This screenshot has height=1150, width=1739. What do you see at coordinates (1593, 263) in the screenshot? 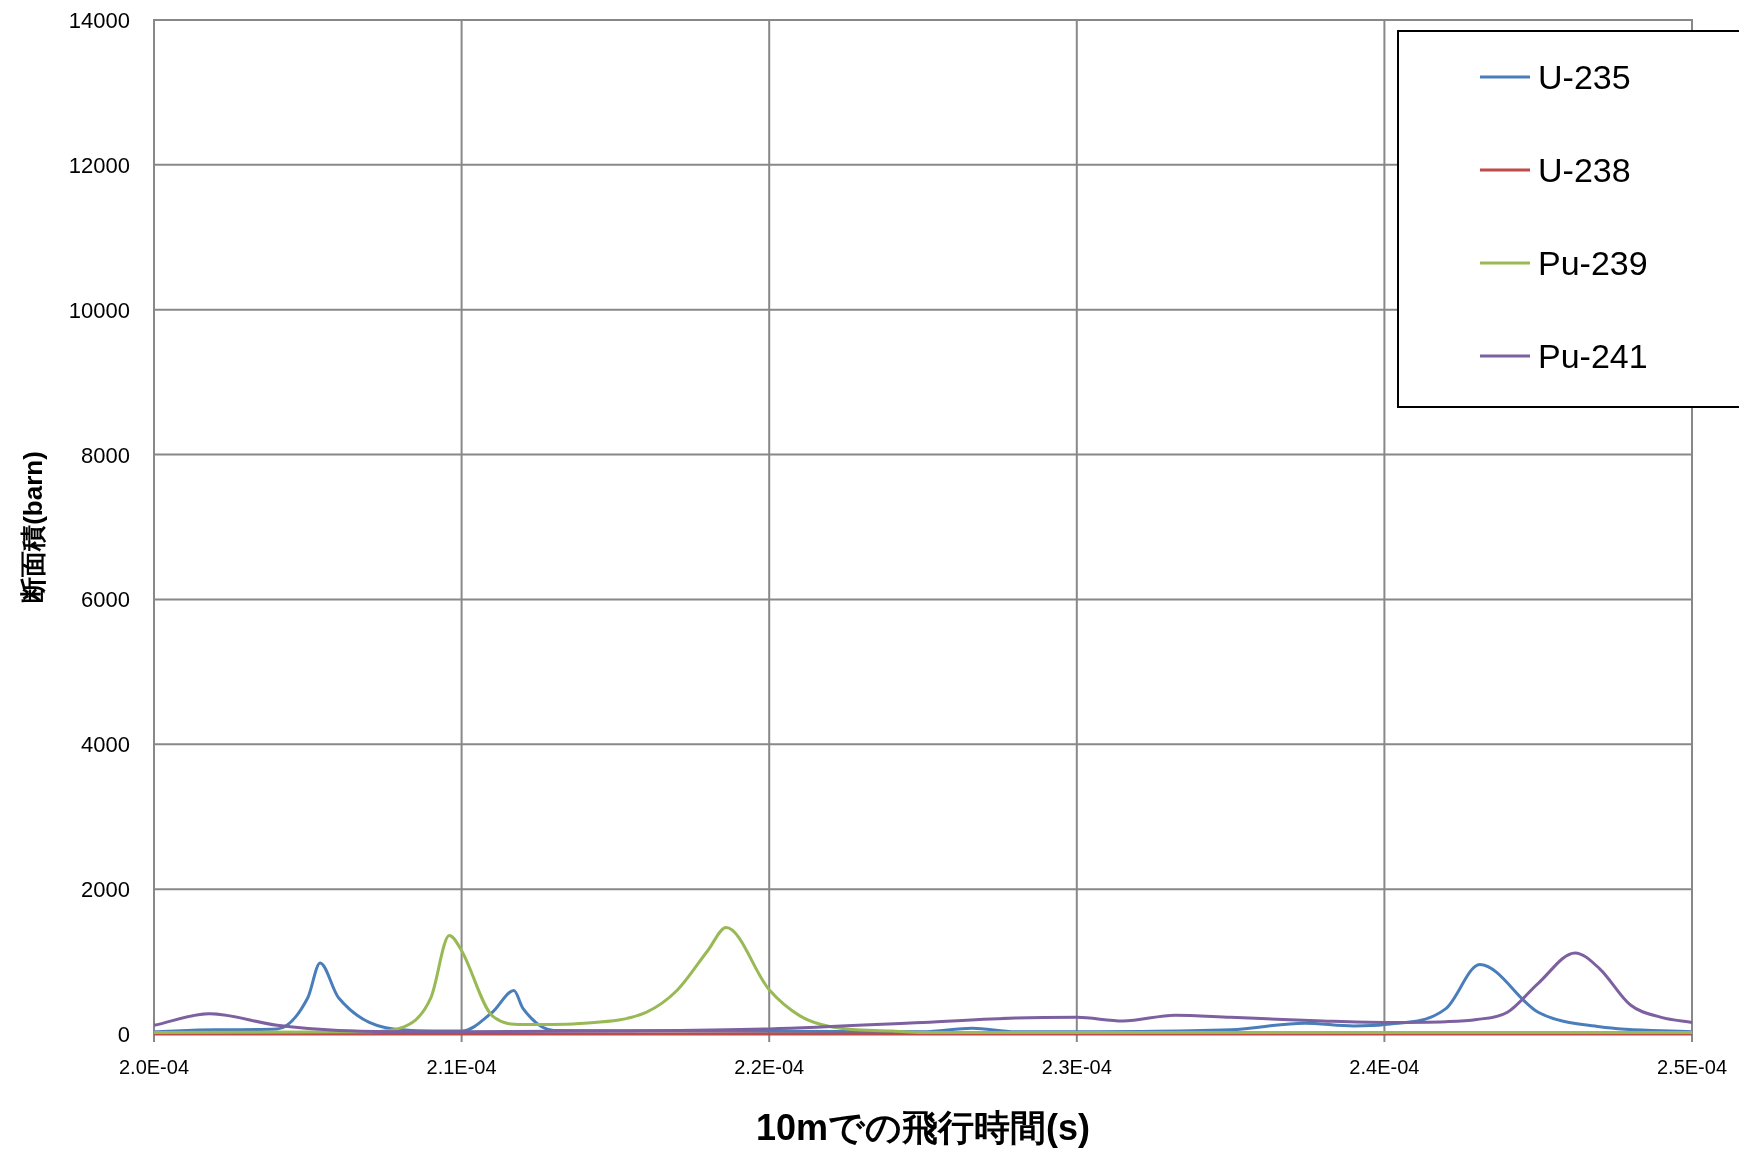
I see `legend-label: Pu-239` at bounding box center [1593, 263].